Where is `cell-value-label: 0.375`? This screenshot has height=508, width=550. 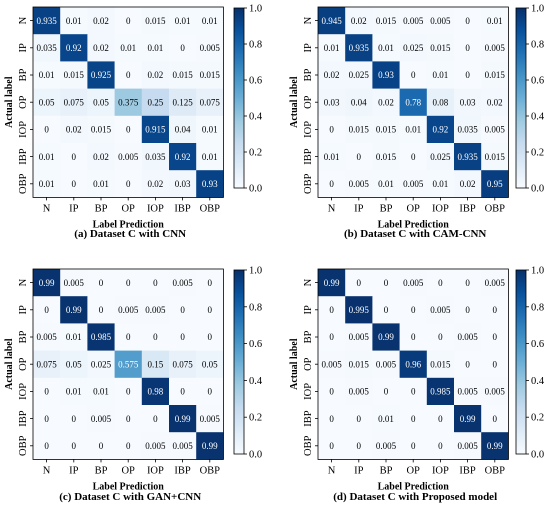
cell-value-label: 0.375 is located at coordinates (128, 102).